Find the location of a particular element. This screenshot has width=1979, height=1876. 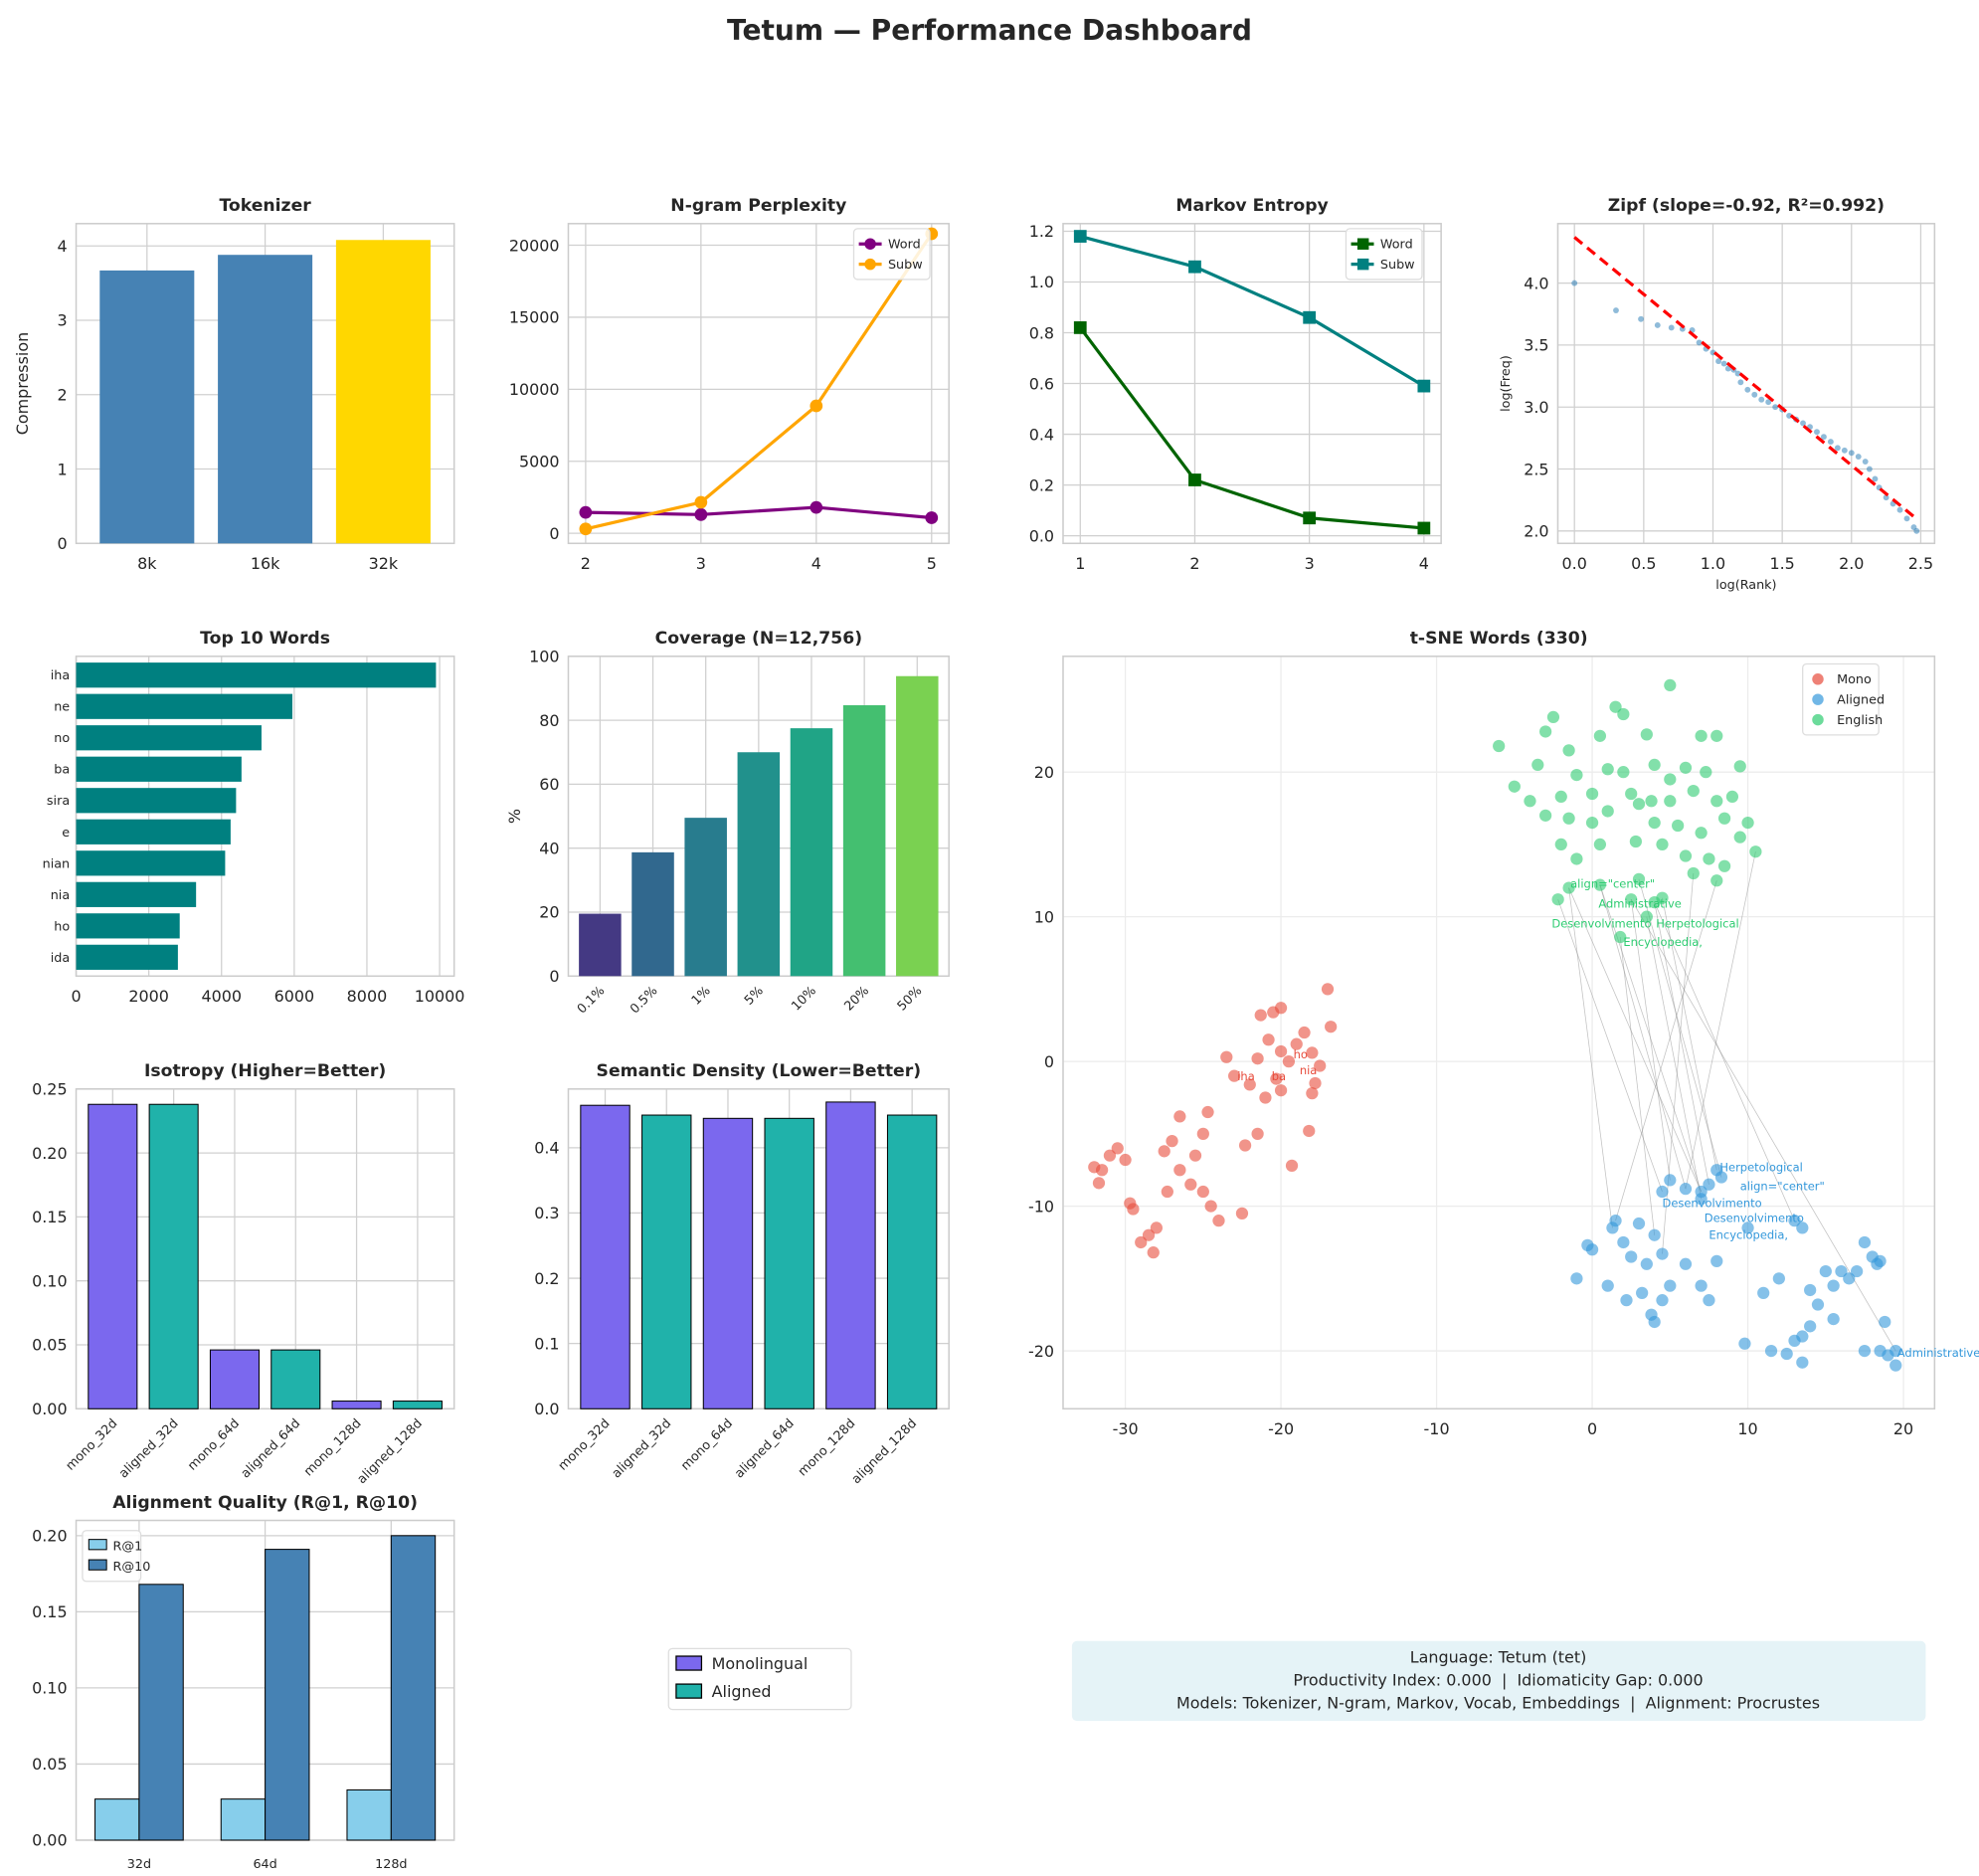

bar-aligned_32d is located at coordinates (173, 1256).